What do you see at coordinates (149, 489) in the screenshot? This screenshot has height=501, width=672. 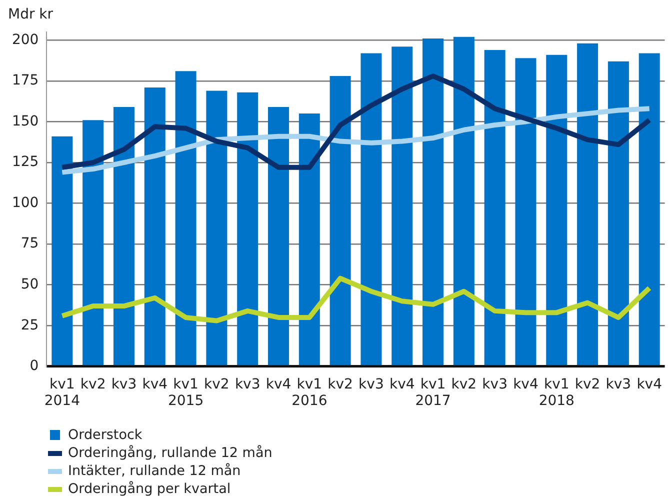 I see `legend-label: Orderingång per kvartal` at bounding box center [149, 489].